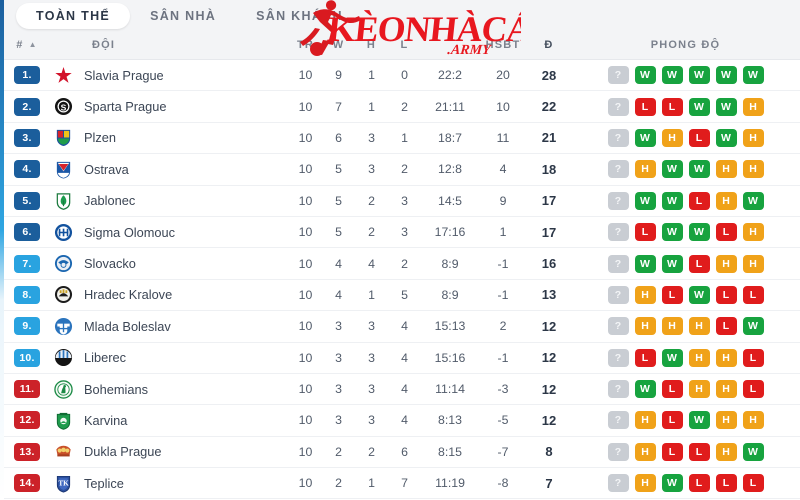  Describe the element at coordinates (73, 15) in the screenshot. I see `tab-overall: TOÀN THỂ` at that location.